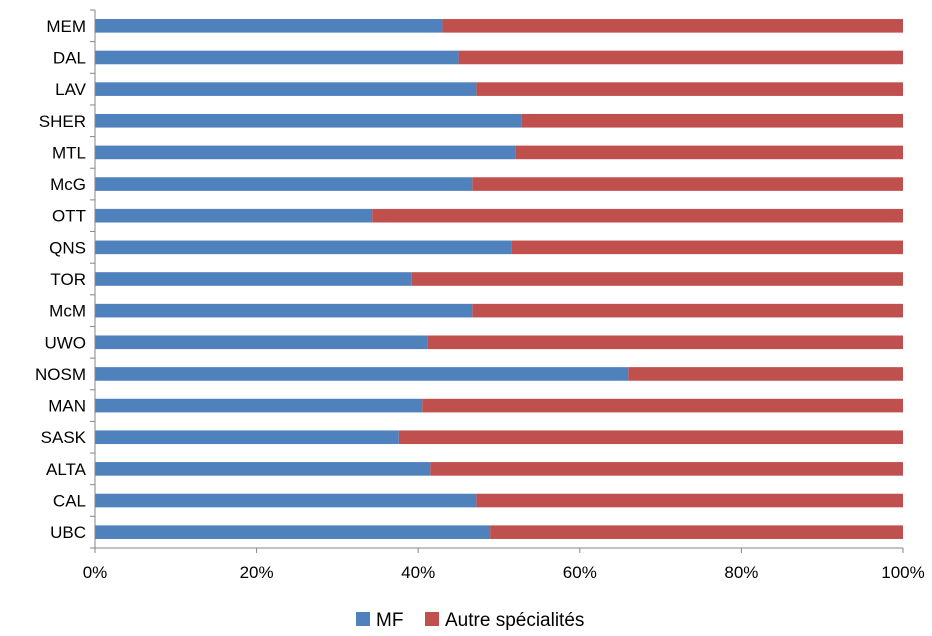  What do you see at coordinates (689, 500) in the screenshot?
I see `bar-cal-autre-specialites` at bounding box center [689, 500].